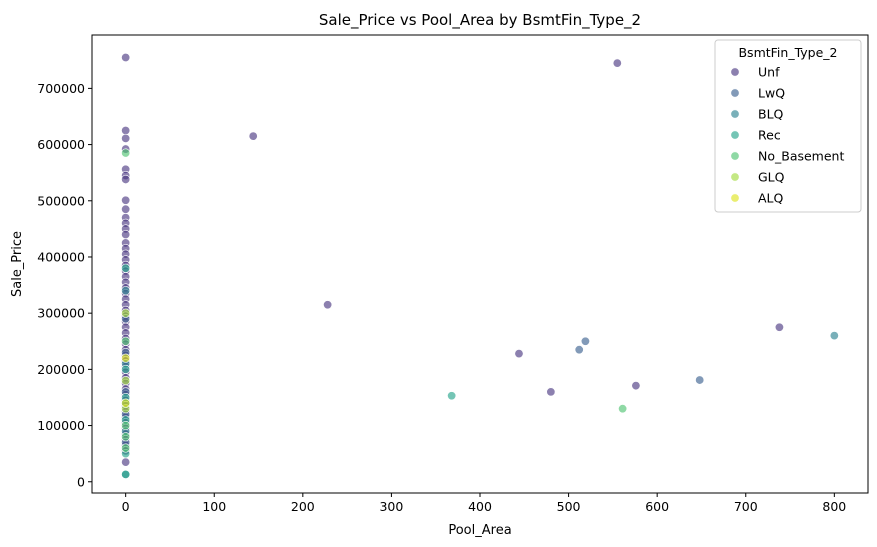 The height and width of the screenshot is (547, 877). What do you see at coordinates (479, 530) in the screenshot?
I see `x-axis-label: Pool_Area` at bounding box center [479, 530].